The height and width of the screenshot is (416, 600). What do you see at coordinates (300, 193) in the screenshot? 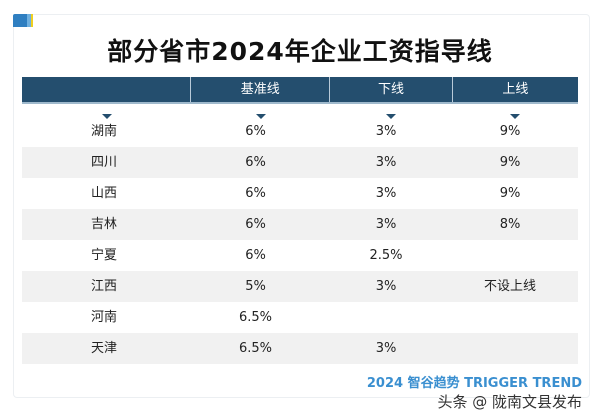
I see `table-row: 山西 6% 3% 9%` at bounding box center [300, 193].